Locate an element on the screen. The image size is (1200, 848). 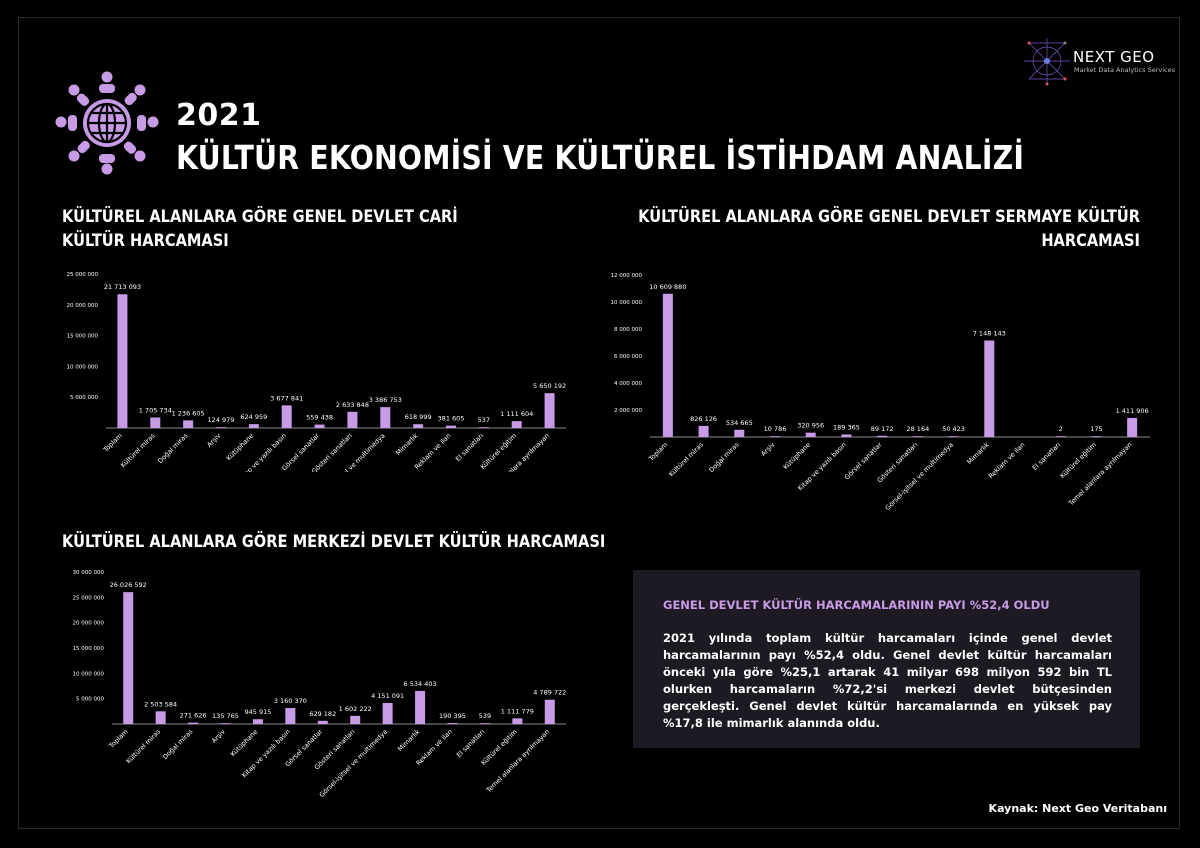
data-label: 534 665 is located at coordinates (739, 423).